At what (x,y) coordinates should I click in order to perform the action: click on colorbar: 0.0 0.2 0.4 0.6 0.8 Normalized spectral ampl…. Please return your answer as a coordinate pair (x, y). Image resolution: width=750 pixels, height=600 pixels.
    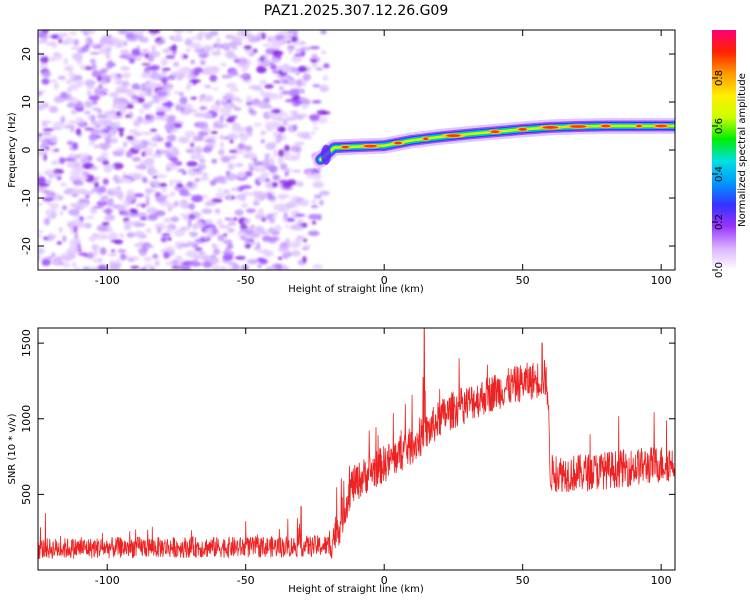
    Looking at the image, I should click on (730, 154).